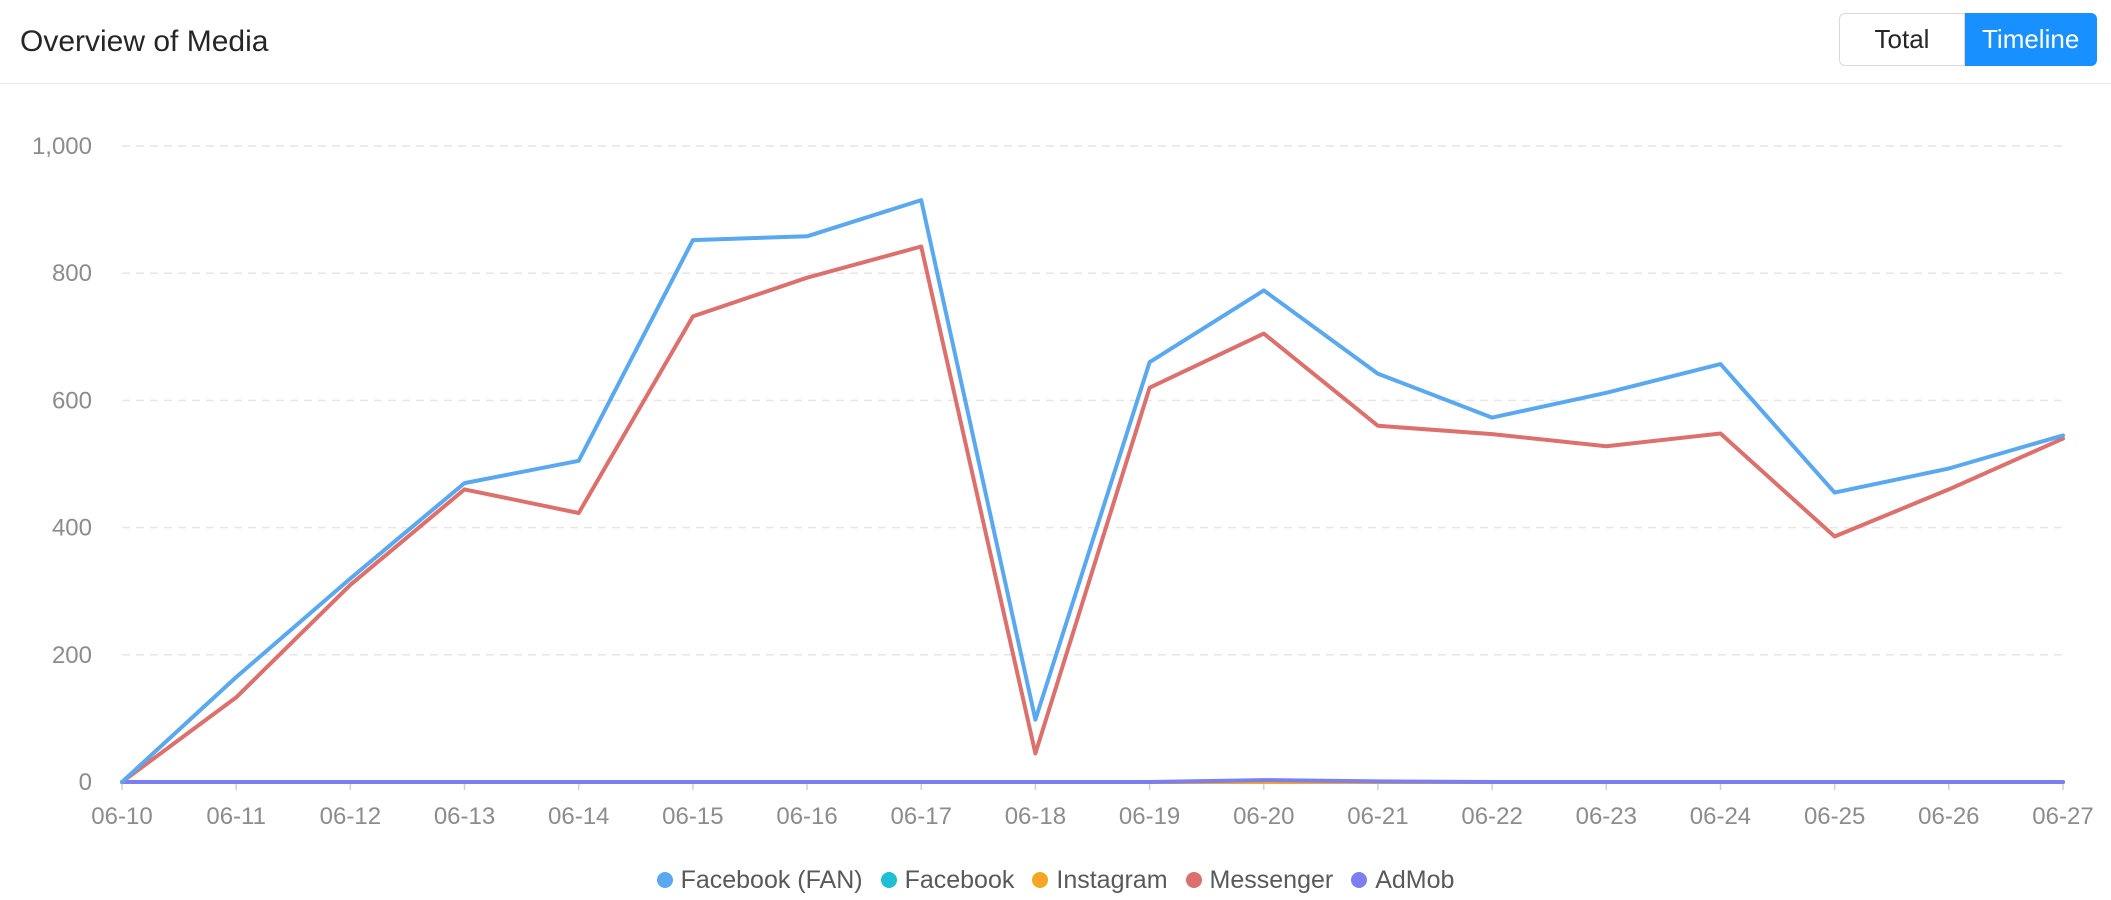 Image resolution: width=2111 pixels, height=900 pixels. What do you see at coordinates (1415, 879) in the screenshot?
I see `legend-label: AdMob` at bounding box center [1415, 879].